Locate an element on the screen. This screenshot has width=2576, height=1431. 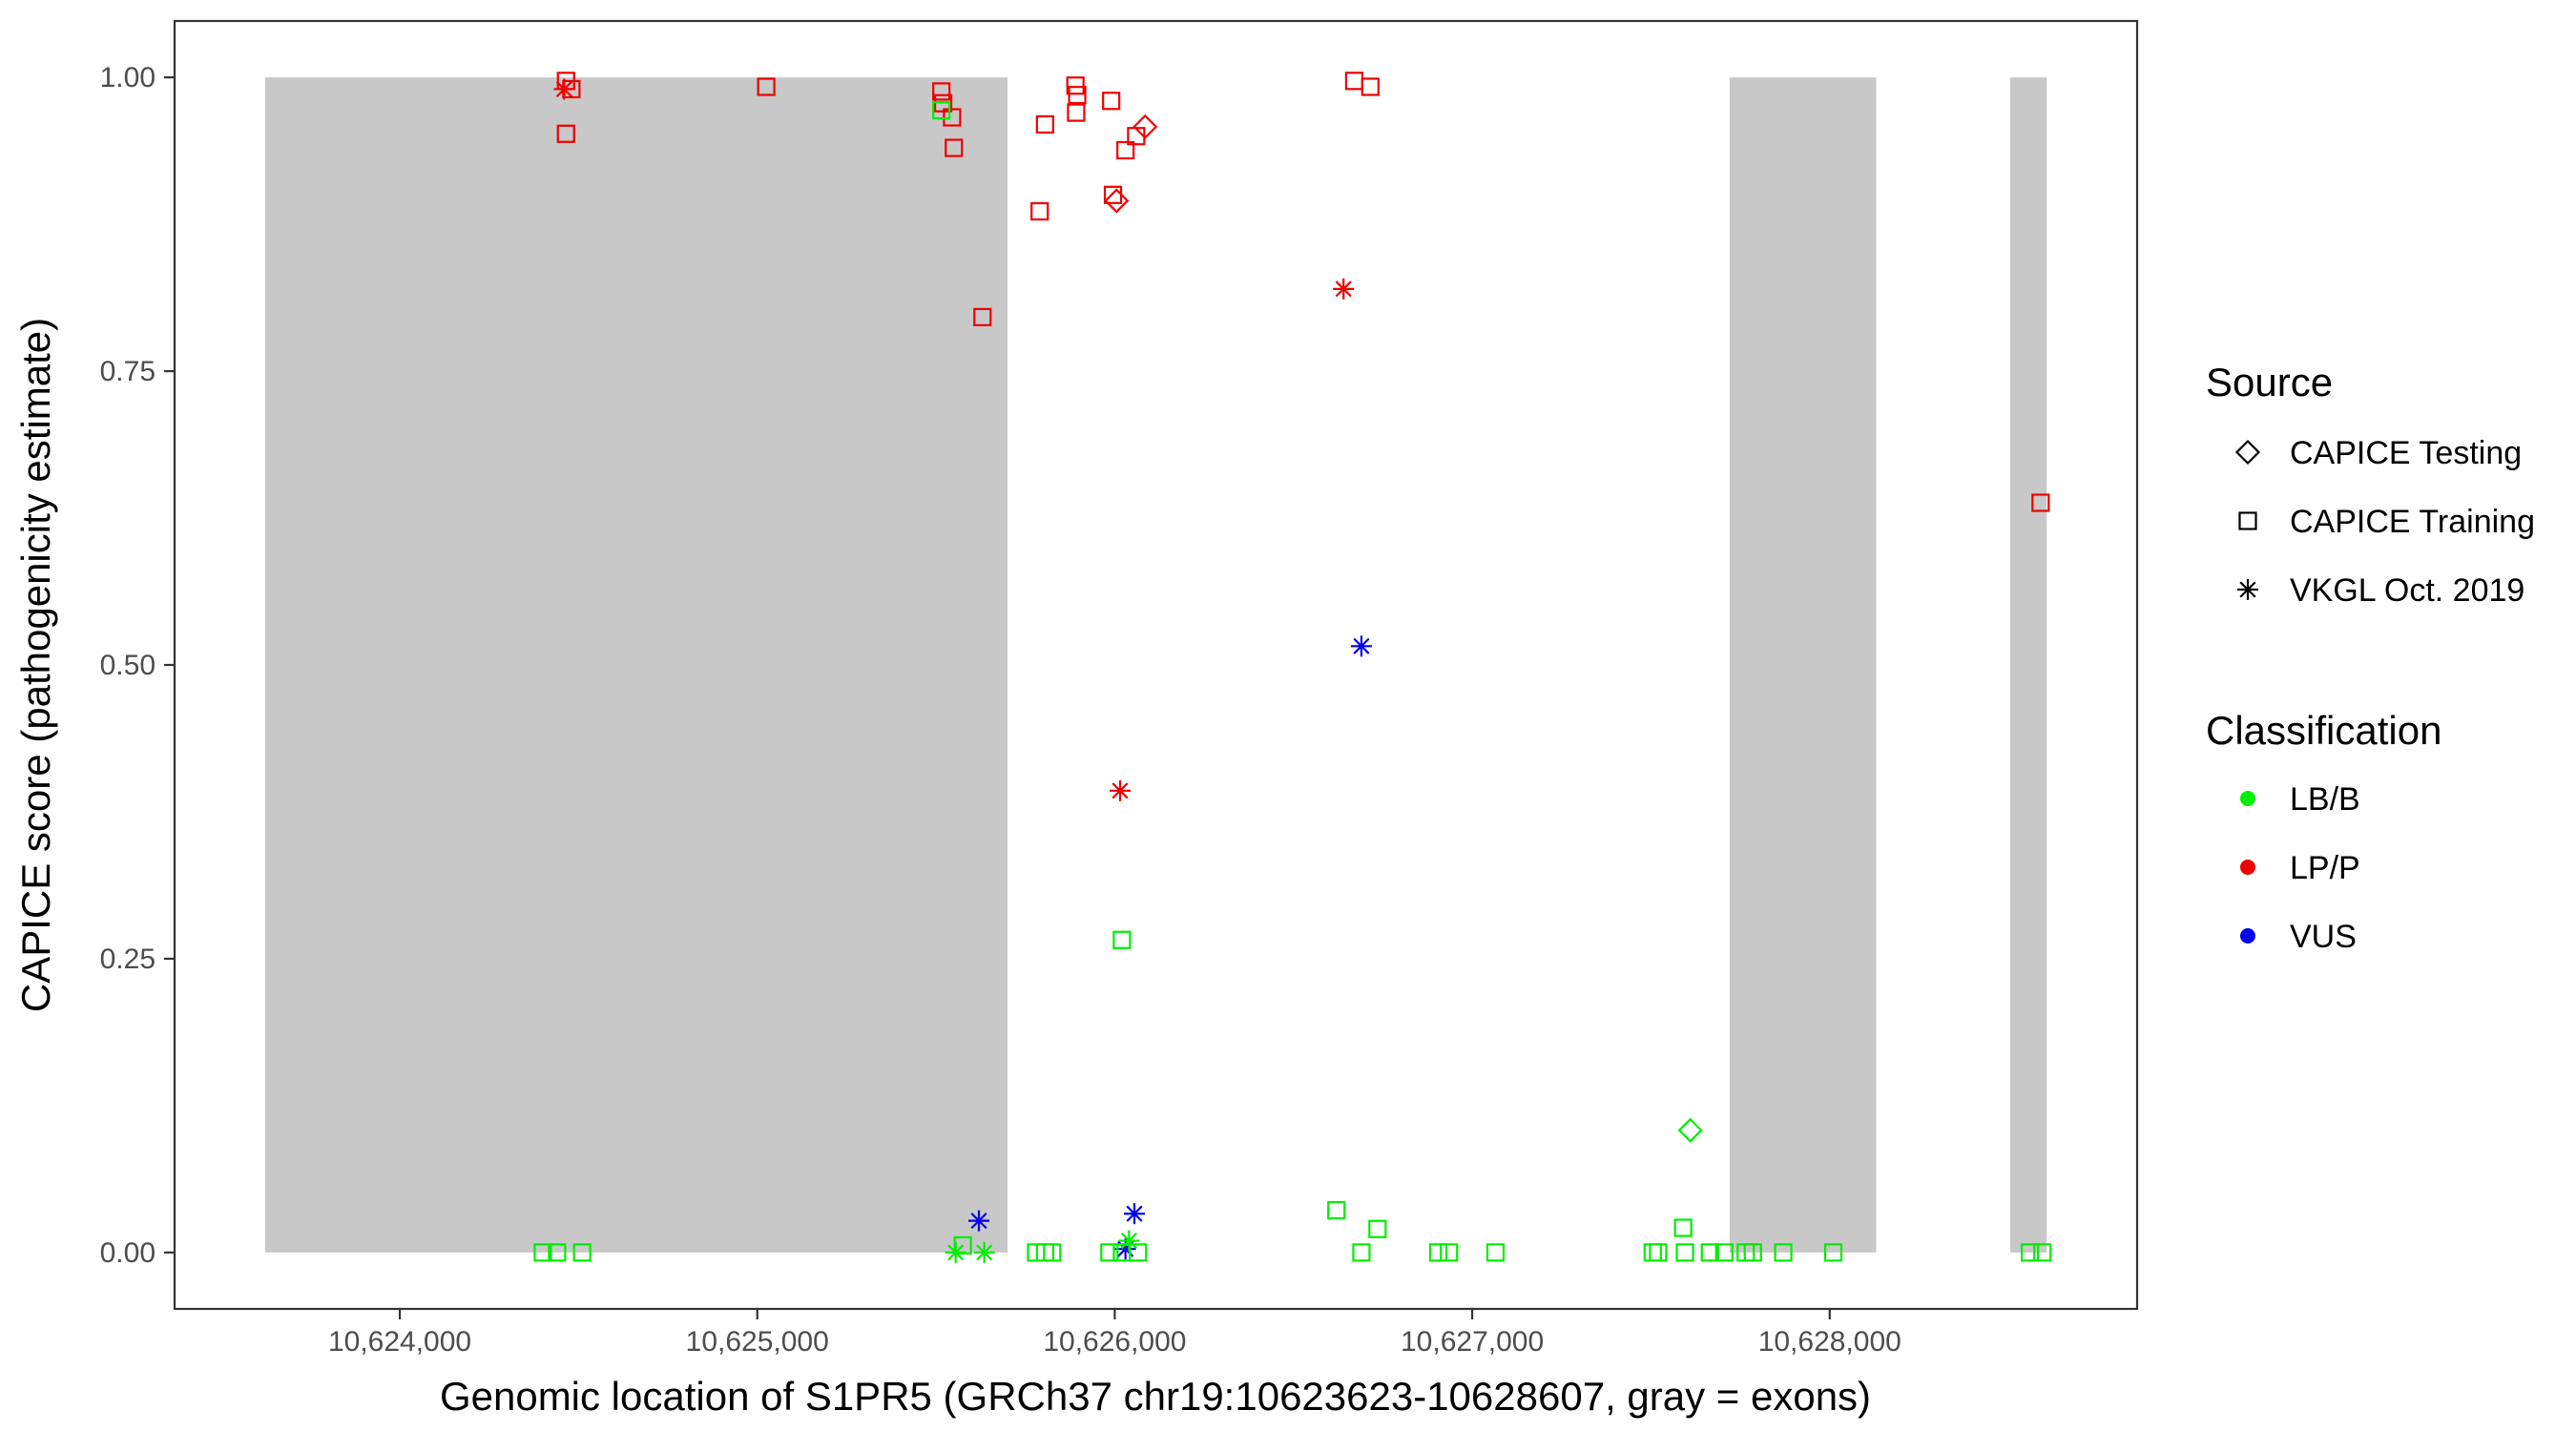
y-tick-label: 0.25 is located at coordinates (128, 959).